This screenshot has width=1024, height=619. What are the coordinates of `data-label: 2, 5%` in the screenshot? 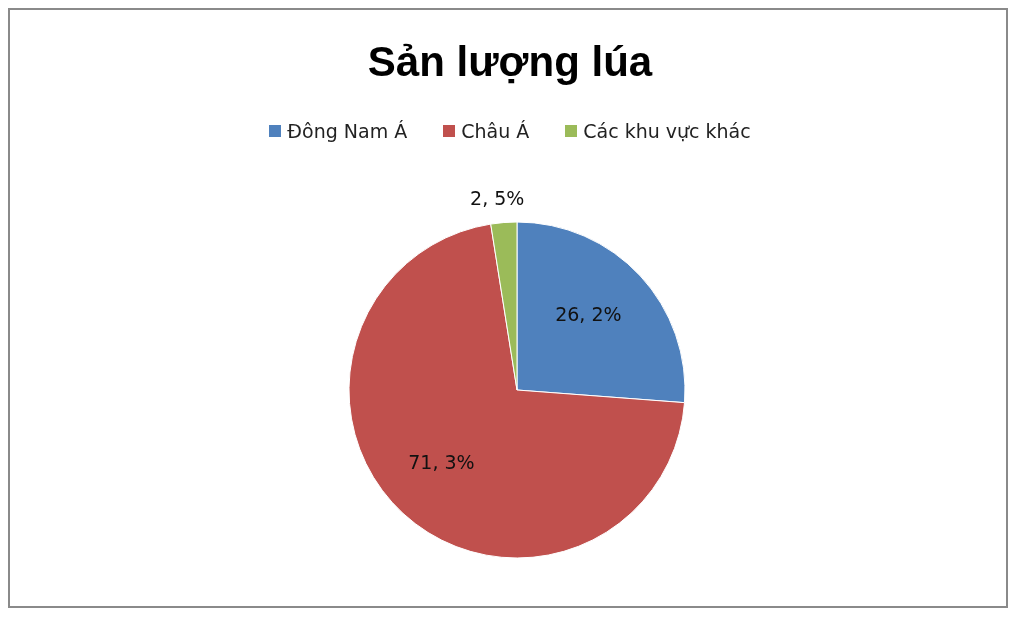 It's located at (497, 197).